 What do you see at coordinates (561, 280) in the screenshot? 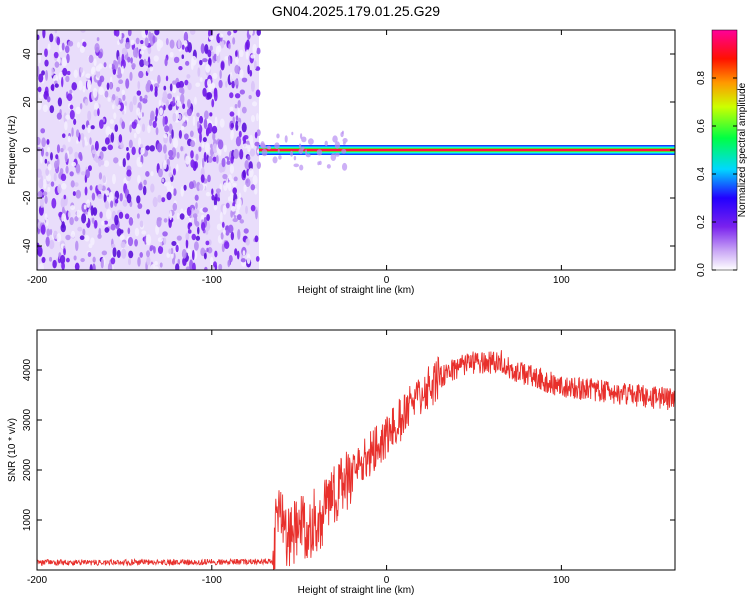
I see `spectrogram-x-tick-label: 100` at bounding box center [561, 280].